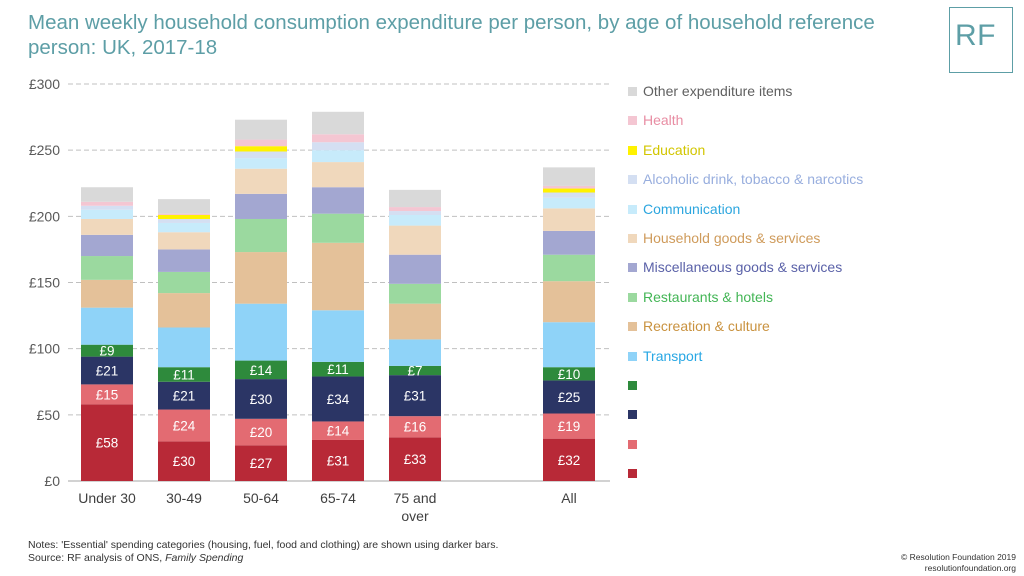 This screenshot has height=576, width=1024. What do you see at coordinates (958, 557) in the screenshot?
I see `credit-line-1: © Resolution Foundation 2019` at bounding box center [958, 557].